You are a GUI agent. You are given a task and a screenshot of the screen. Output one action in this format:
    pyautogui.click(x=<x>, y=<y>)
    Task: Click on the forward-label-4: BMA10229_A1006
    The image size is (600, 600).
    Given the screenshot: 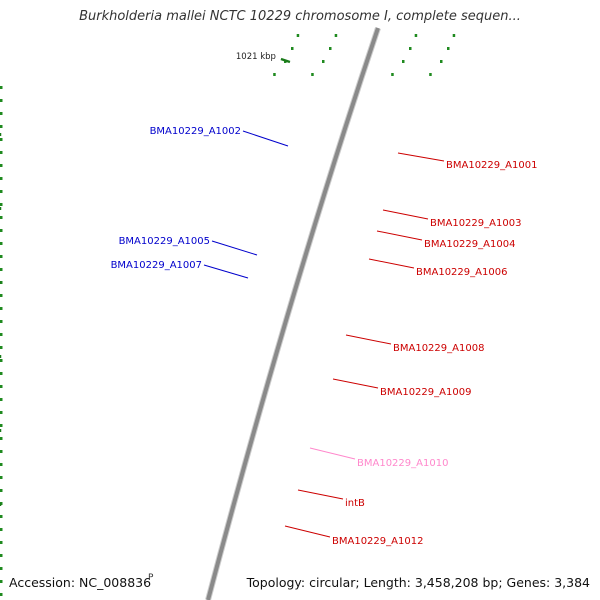 What is the action you would take?
    pyautogui.click(x=461, y=272)
    